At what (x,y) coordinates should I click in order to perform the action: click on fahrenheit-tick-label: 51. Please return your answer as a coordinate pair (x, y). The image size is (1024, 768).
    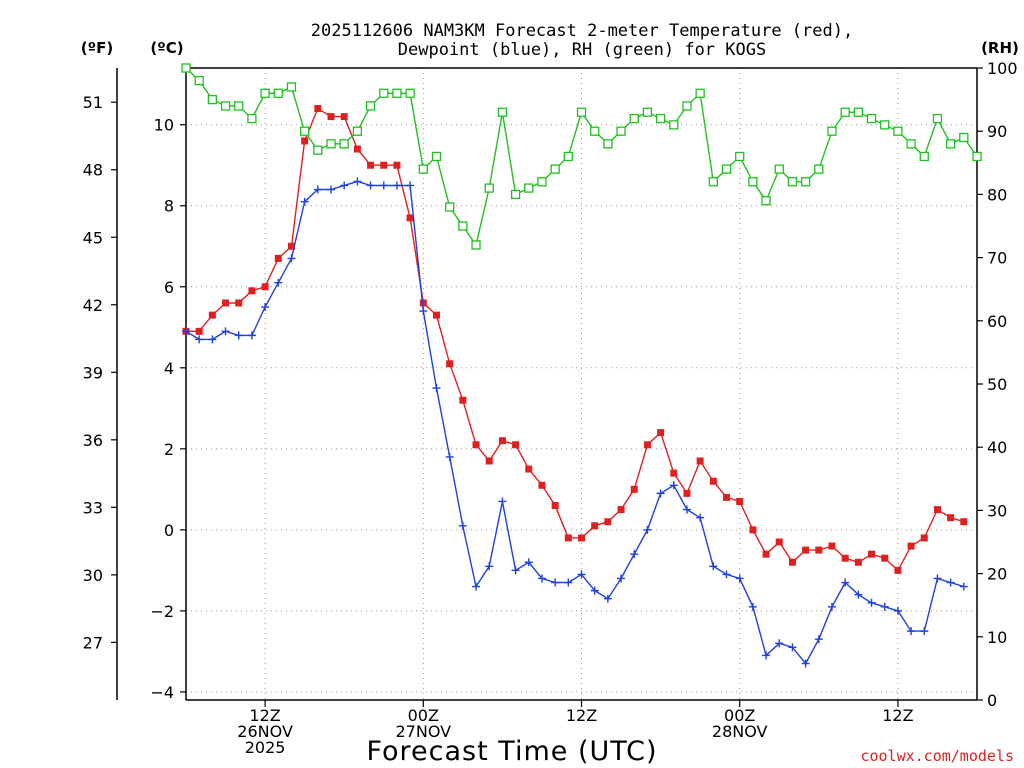
    Looking at the image, I should click on (93, 102).